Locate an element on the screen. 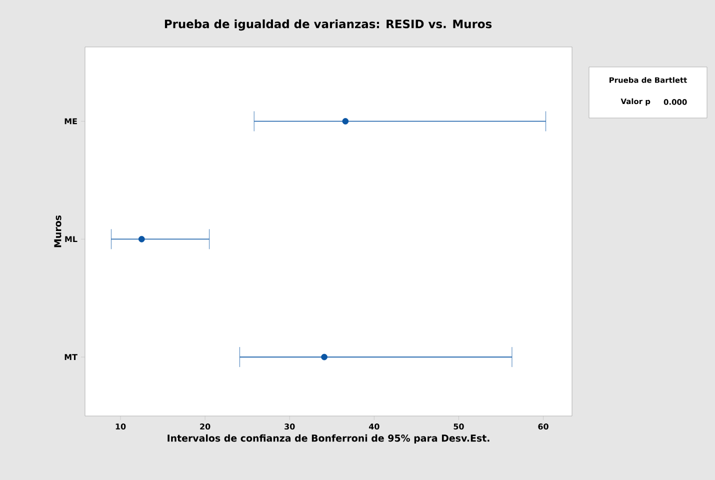  y-axis-title: Muros is located at coordinates (58, 231).